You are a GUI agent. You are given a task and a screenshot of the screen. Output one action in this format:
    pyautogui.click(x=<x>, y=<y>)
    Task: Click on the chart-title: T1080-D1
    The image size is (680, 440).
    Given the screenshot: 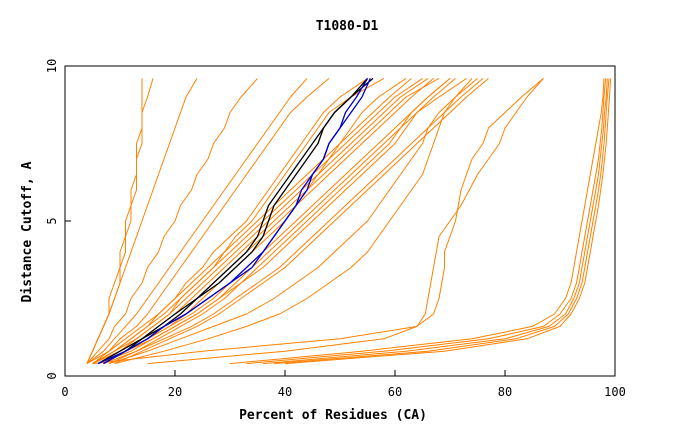 What is the action you would take?
    pyautogui.click(x=347, y=26)
    